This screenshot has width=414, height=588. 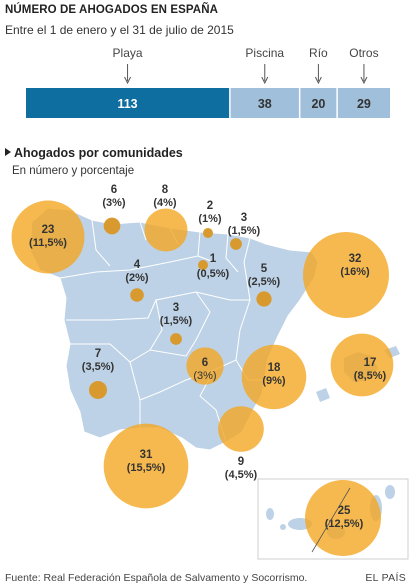 I want to click on region-pct-label: (0,5%), so click(x=213, y=274).